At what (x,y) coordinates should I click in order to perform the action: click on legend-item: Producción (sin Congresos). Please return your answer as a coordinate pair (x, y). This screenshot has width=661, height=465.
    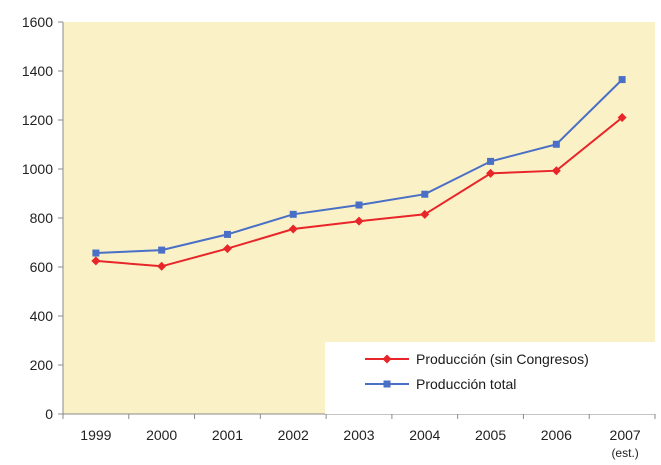
    Looking at the image, I should click on (477, 359).